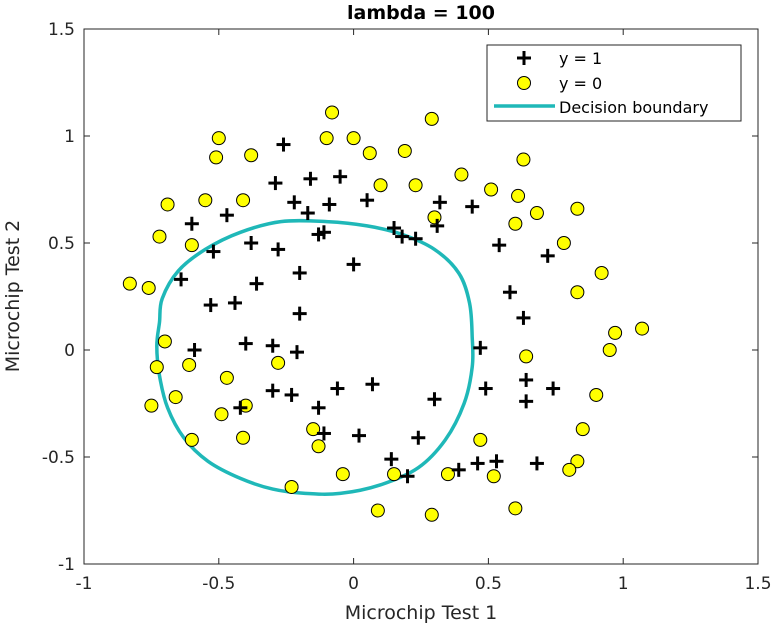 This screenshot has height=628, width=776. What do you see at coordinates (580, 83) in the screenshot?
I see `legend-label-negative: y = 0` at bounding box center [580, 83].